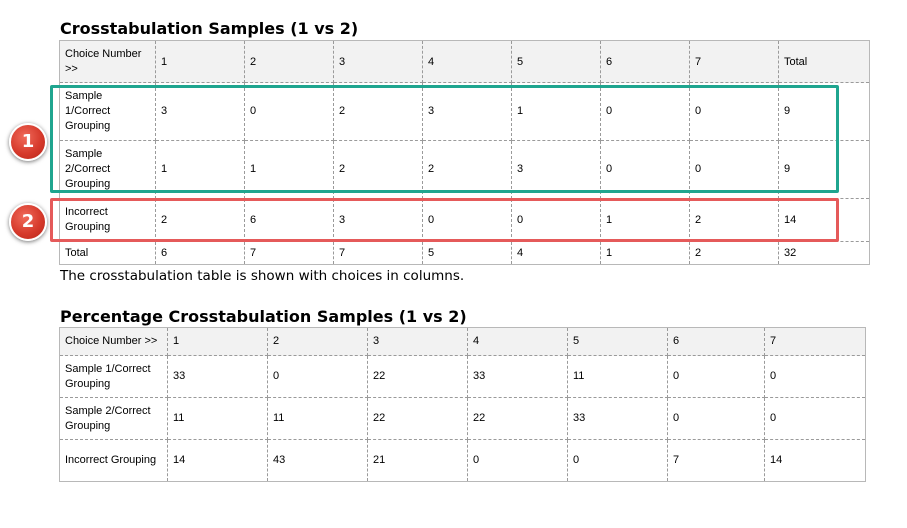 The image size is (907, 528). What do you see at coordinates (467, 253) in the screenshot?
I see `cell: 5` at bounding box center [467, 253].